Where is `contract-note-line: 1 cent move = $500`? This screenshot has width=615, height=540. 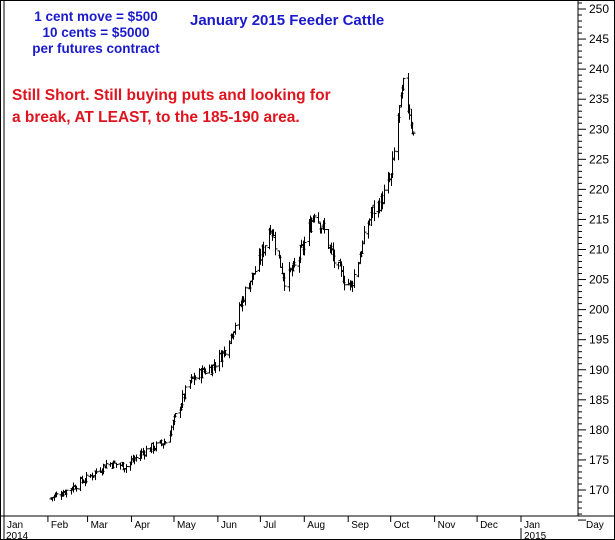 contract-note-line: 1 cent move = $500 is located at coordinates (96, 16).